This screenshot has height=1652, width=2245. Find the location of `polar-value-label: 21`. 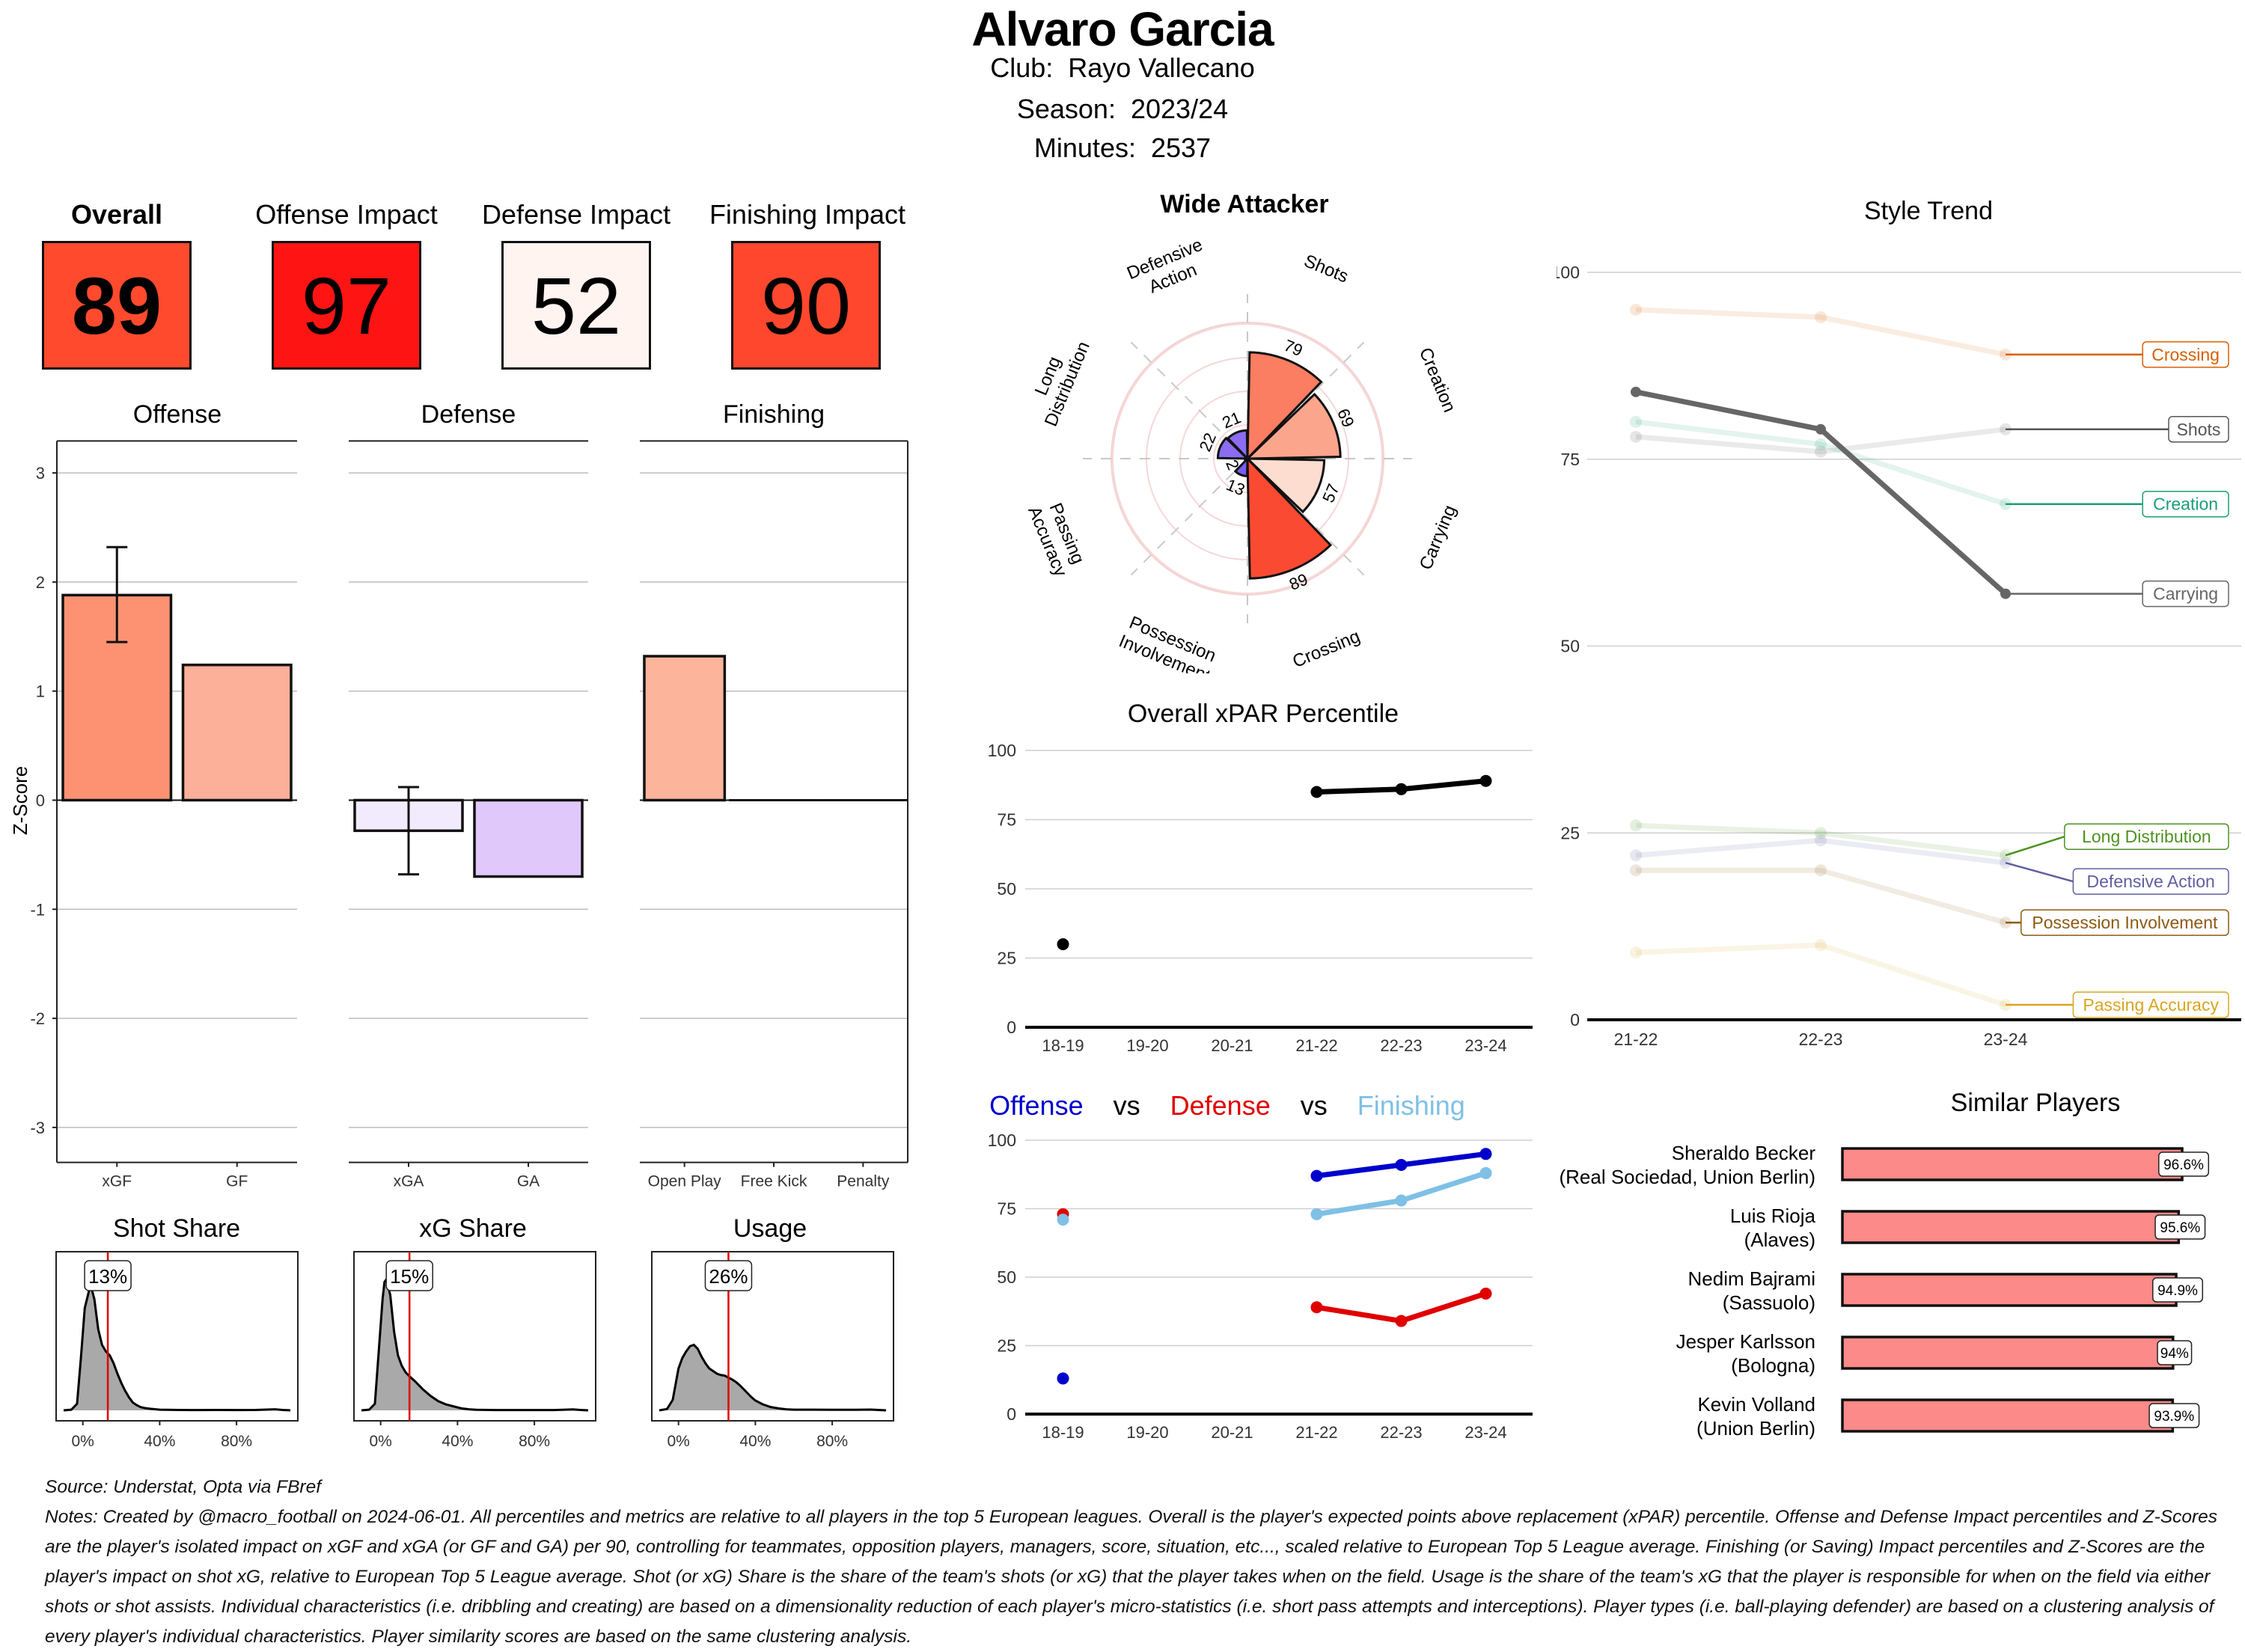

polar-value-label: 21 is located at coordinates (1232, 420).